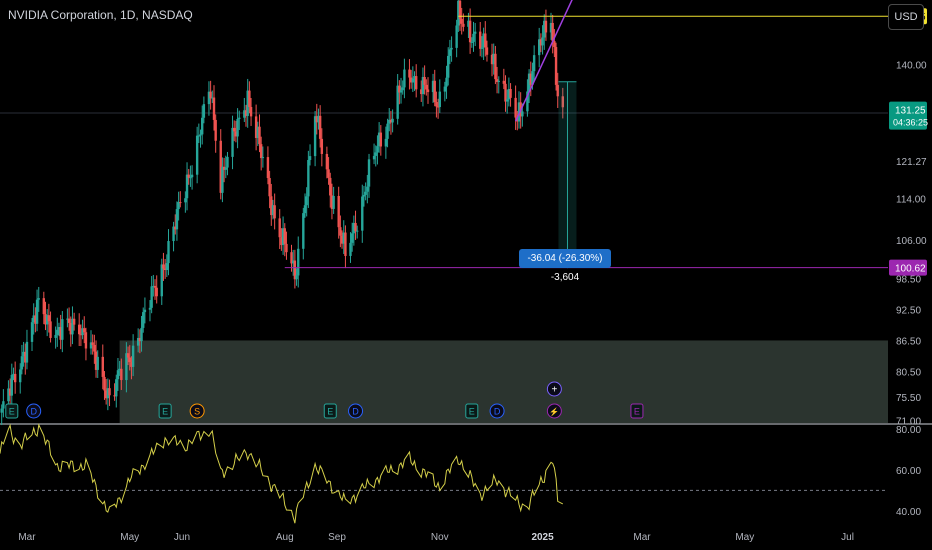  What do you see at coordinates (324, 400) in the screenshot?
I see `event-markers: E D E S E D E D + ⚡ E` at bounding box center [324, 400].